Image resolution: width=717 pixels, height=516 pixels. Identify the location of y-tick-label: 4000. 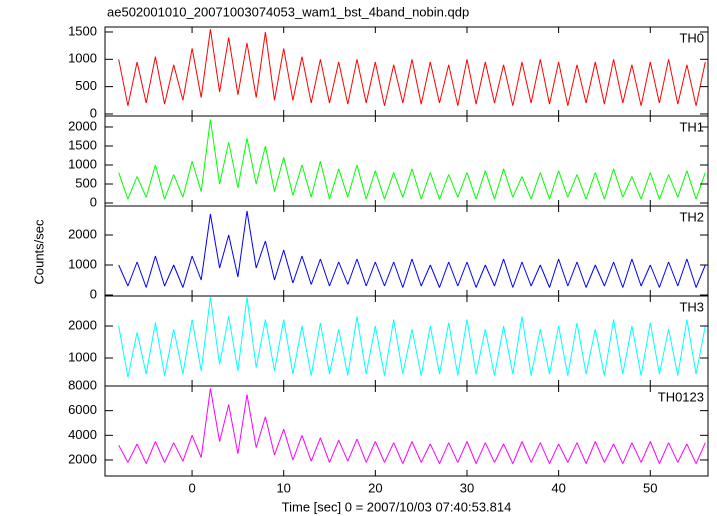
(82, 434).